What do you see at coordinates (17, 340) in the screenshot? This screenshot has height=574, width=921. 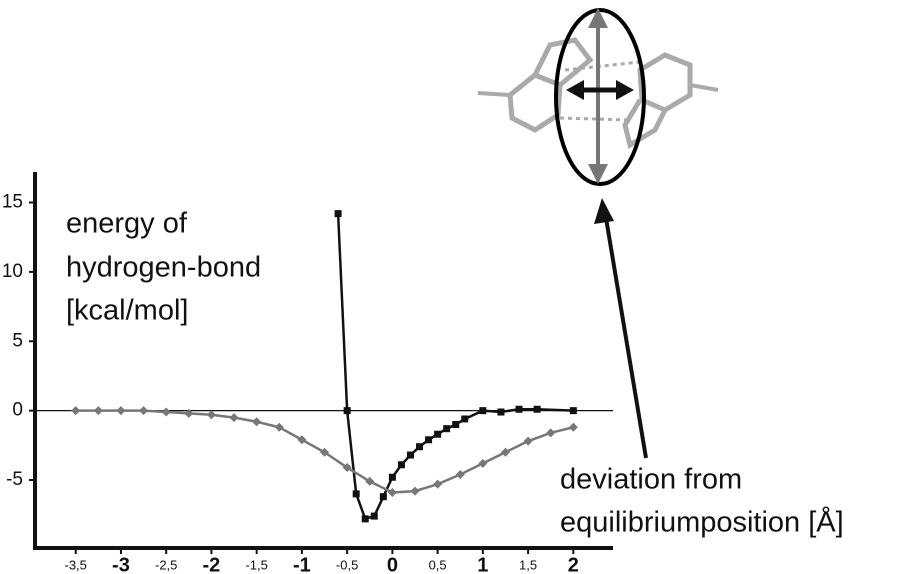 I see `y-tick-label: 5` at bounding box center [17, 340].